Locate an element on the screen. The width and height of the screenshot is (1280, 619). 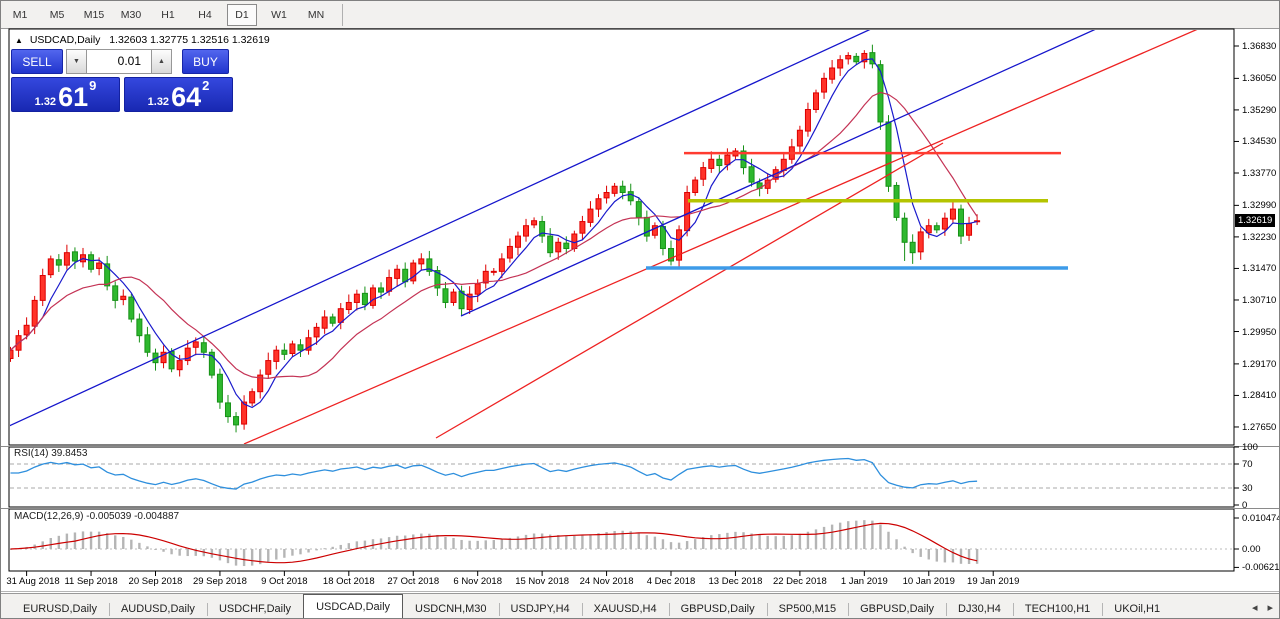
date-axis-tick: 4 Dec 2018 is located at coordinates (671, 581).